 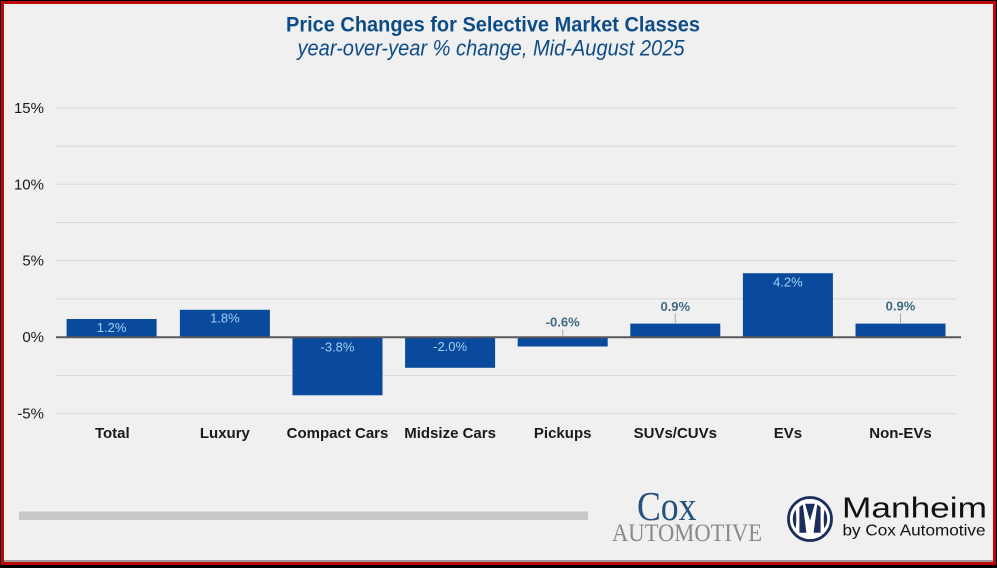 I want to click on svg-text: 0%, so click(x=33, y=337).